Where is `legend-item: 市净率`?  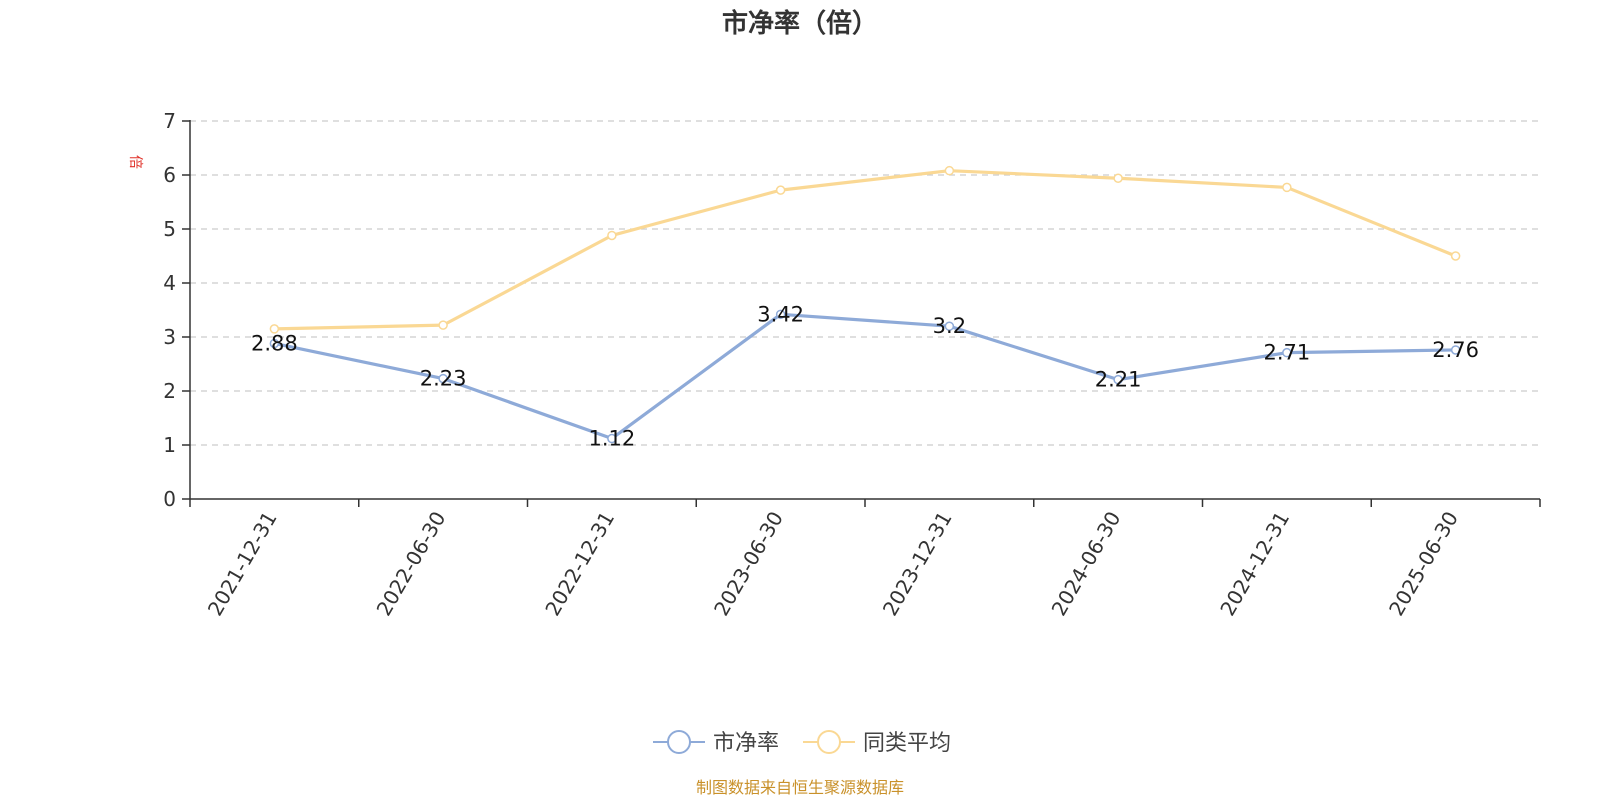 legend-item: 市净率 is located at coordinates (716, 743).